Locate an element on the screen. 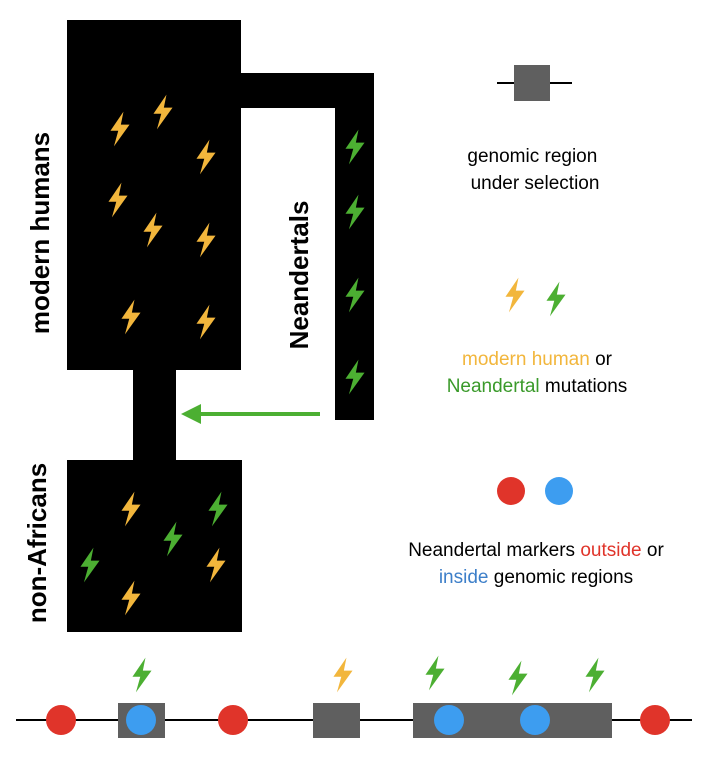  legend-markers-line1: Neandertal markers outside or is located at coordinates (536, 550).